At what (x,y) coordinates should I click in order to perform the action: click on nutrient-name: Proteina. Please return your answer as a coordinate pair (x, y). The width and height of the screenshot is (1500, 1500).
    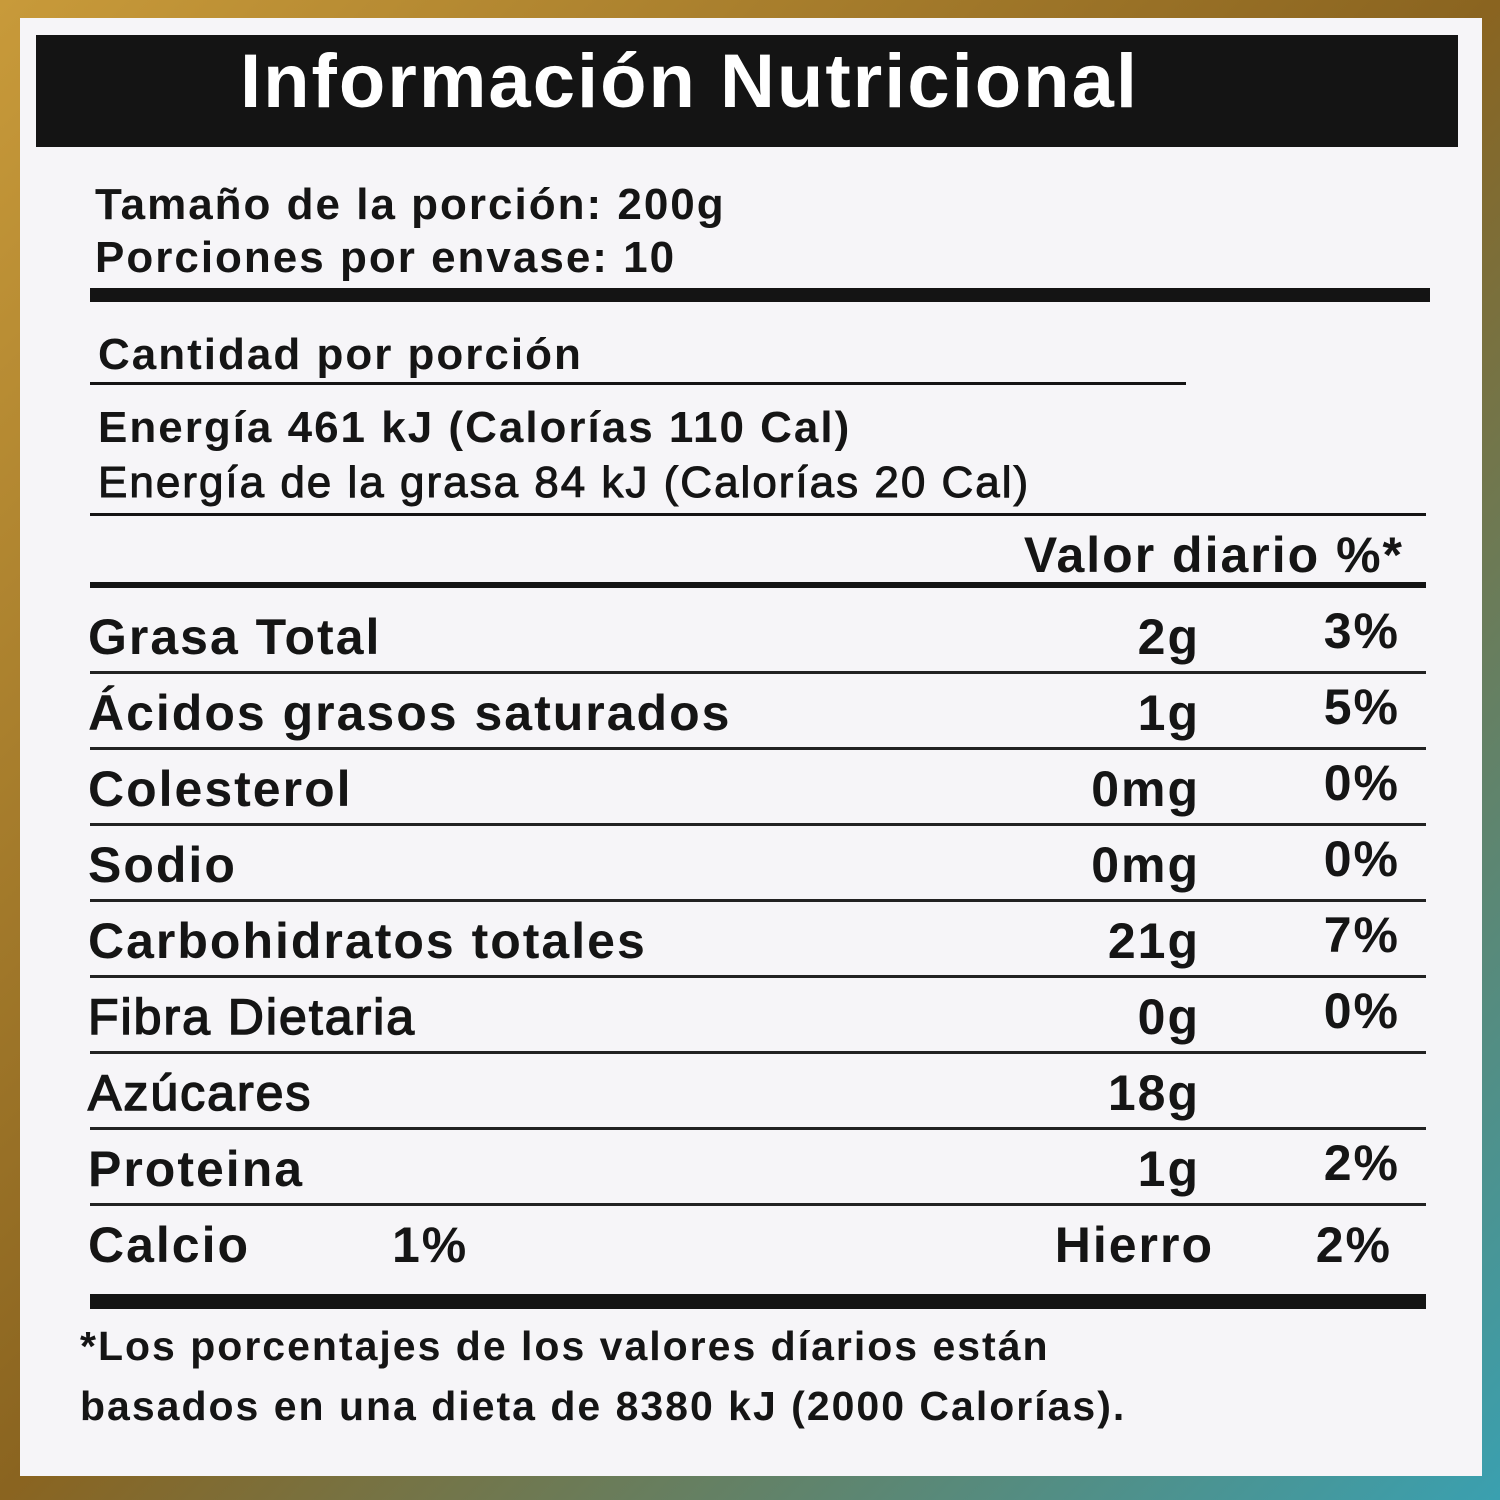
    Looking at the image, I should click on (196, 1169).